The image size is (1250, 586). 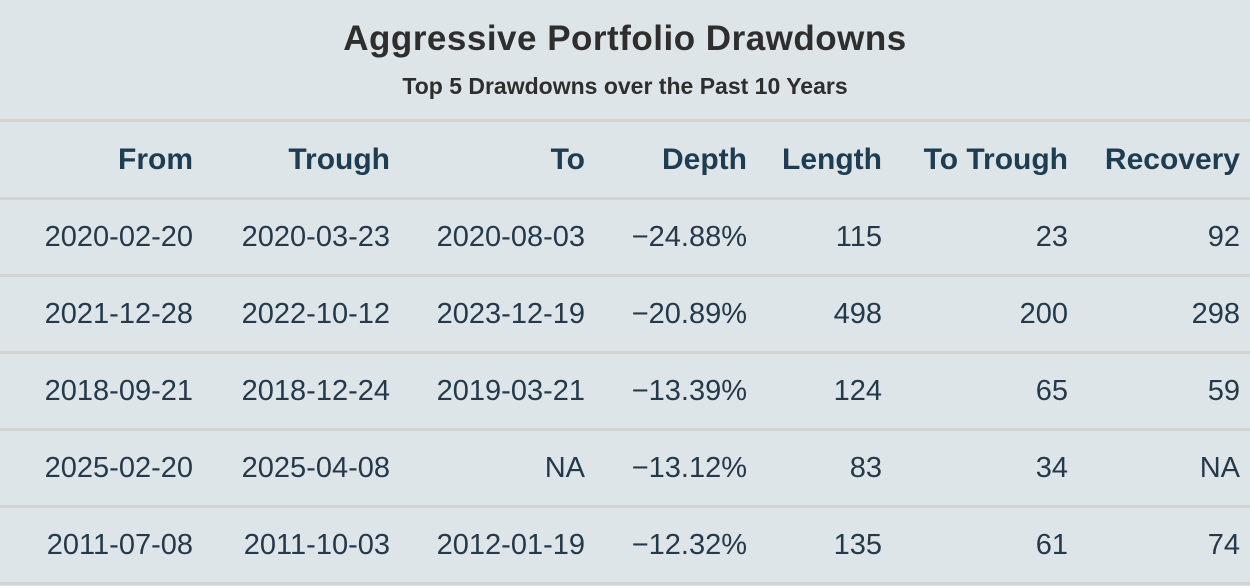 What do you see at coordinates (291, 468) in the screenshot?
I see `table-cell: 2025-04-08` at bounding box center [291, 468].